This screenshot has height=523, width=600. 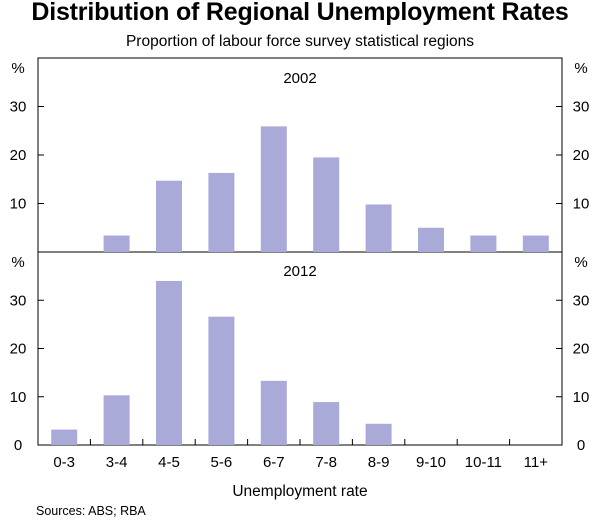 I want to click on x-tick-label: 7-8, so click(x=326, y=462).